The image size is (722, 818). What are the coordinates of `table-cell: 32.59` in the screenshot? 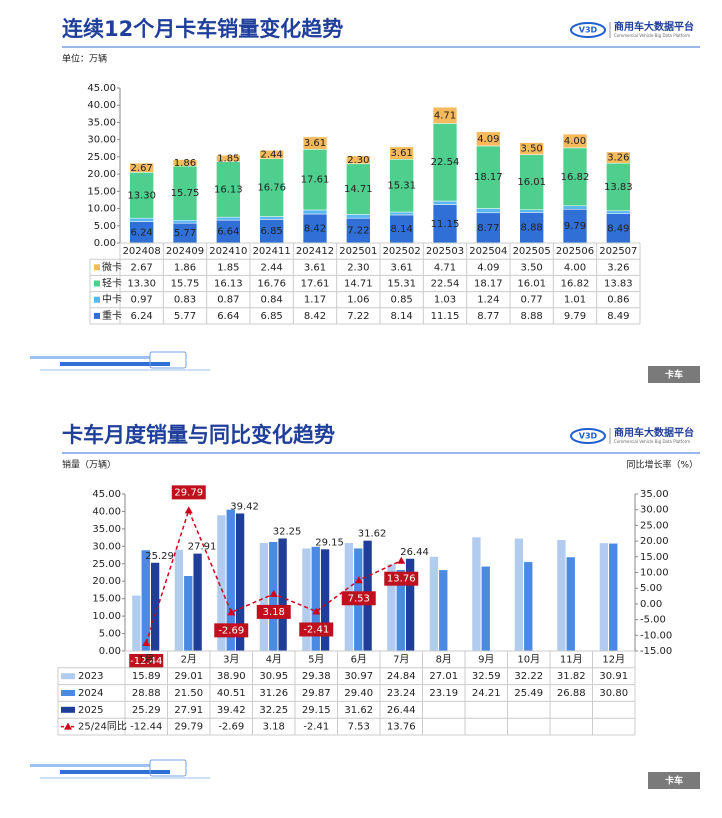 It's located at (486, 676).